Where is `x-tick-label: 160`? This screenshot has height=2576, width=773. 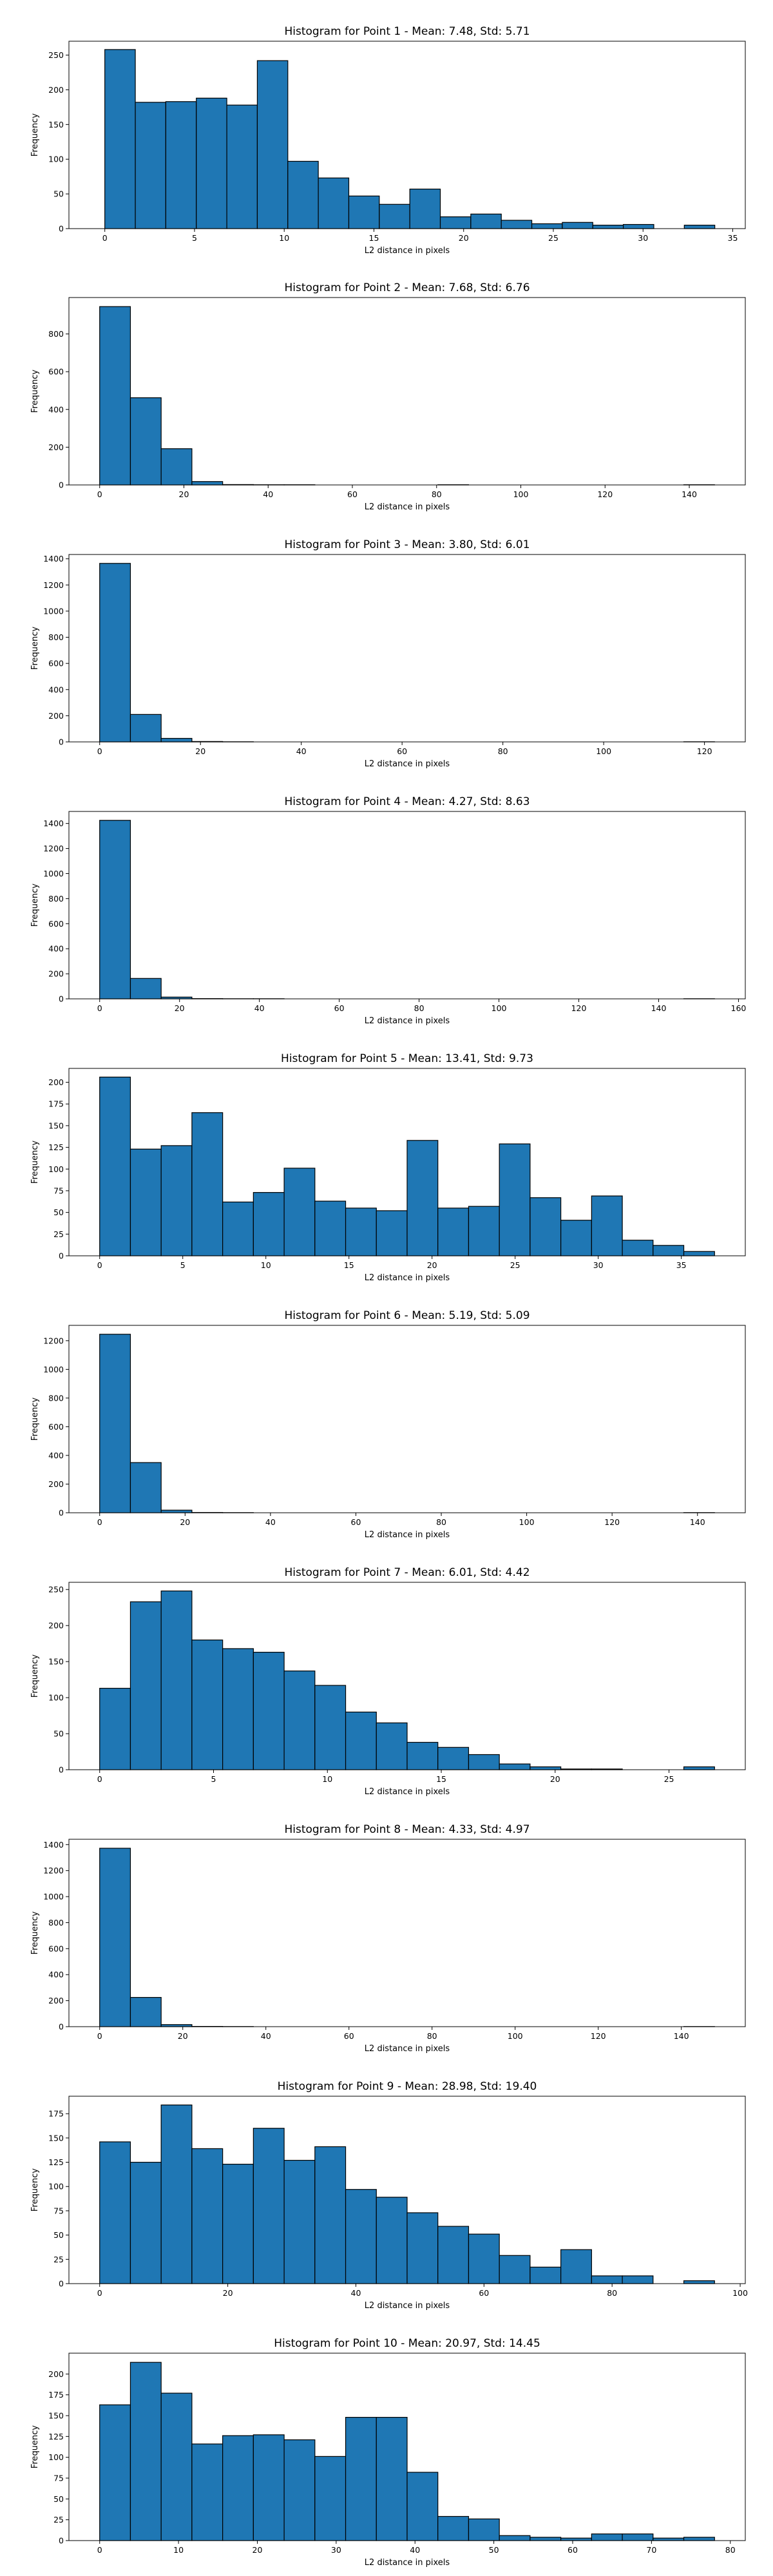
x-tick-label: 160 is located at coordinates (739, 1008).